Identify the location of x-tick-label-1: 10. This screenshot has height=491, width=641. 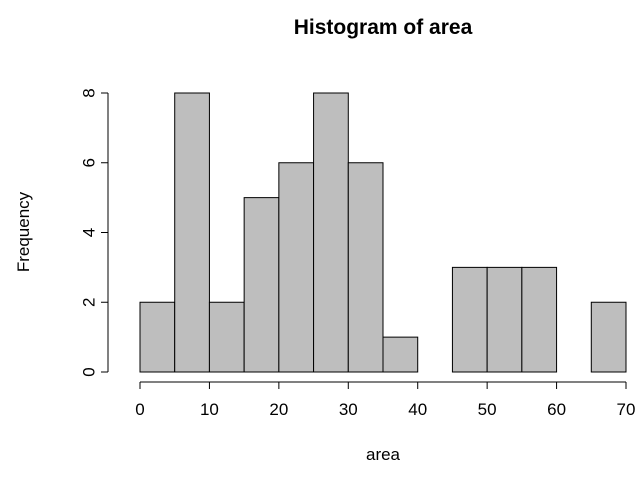
(209, 409).